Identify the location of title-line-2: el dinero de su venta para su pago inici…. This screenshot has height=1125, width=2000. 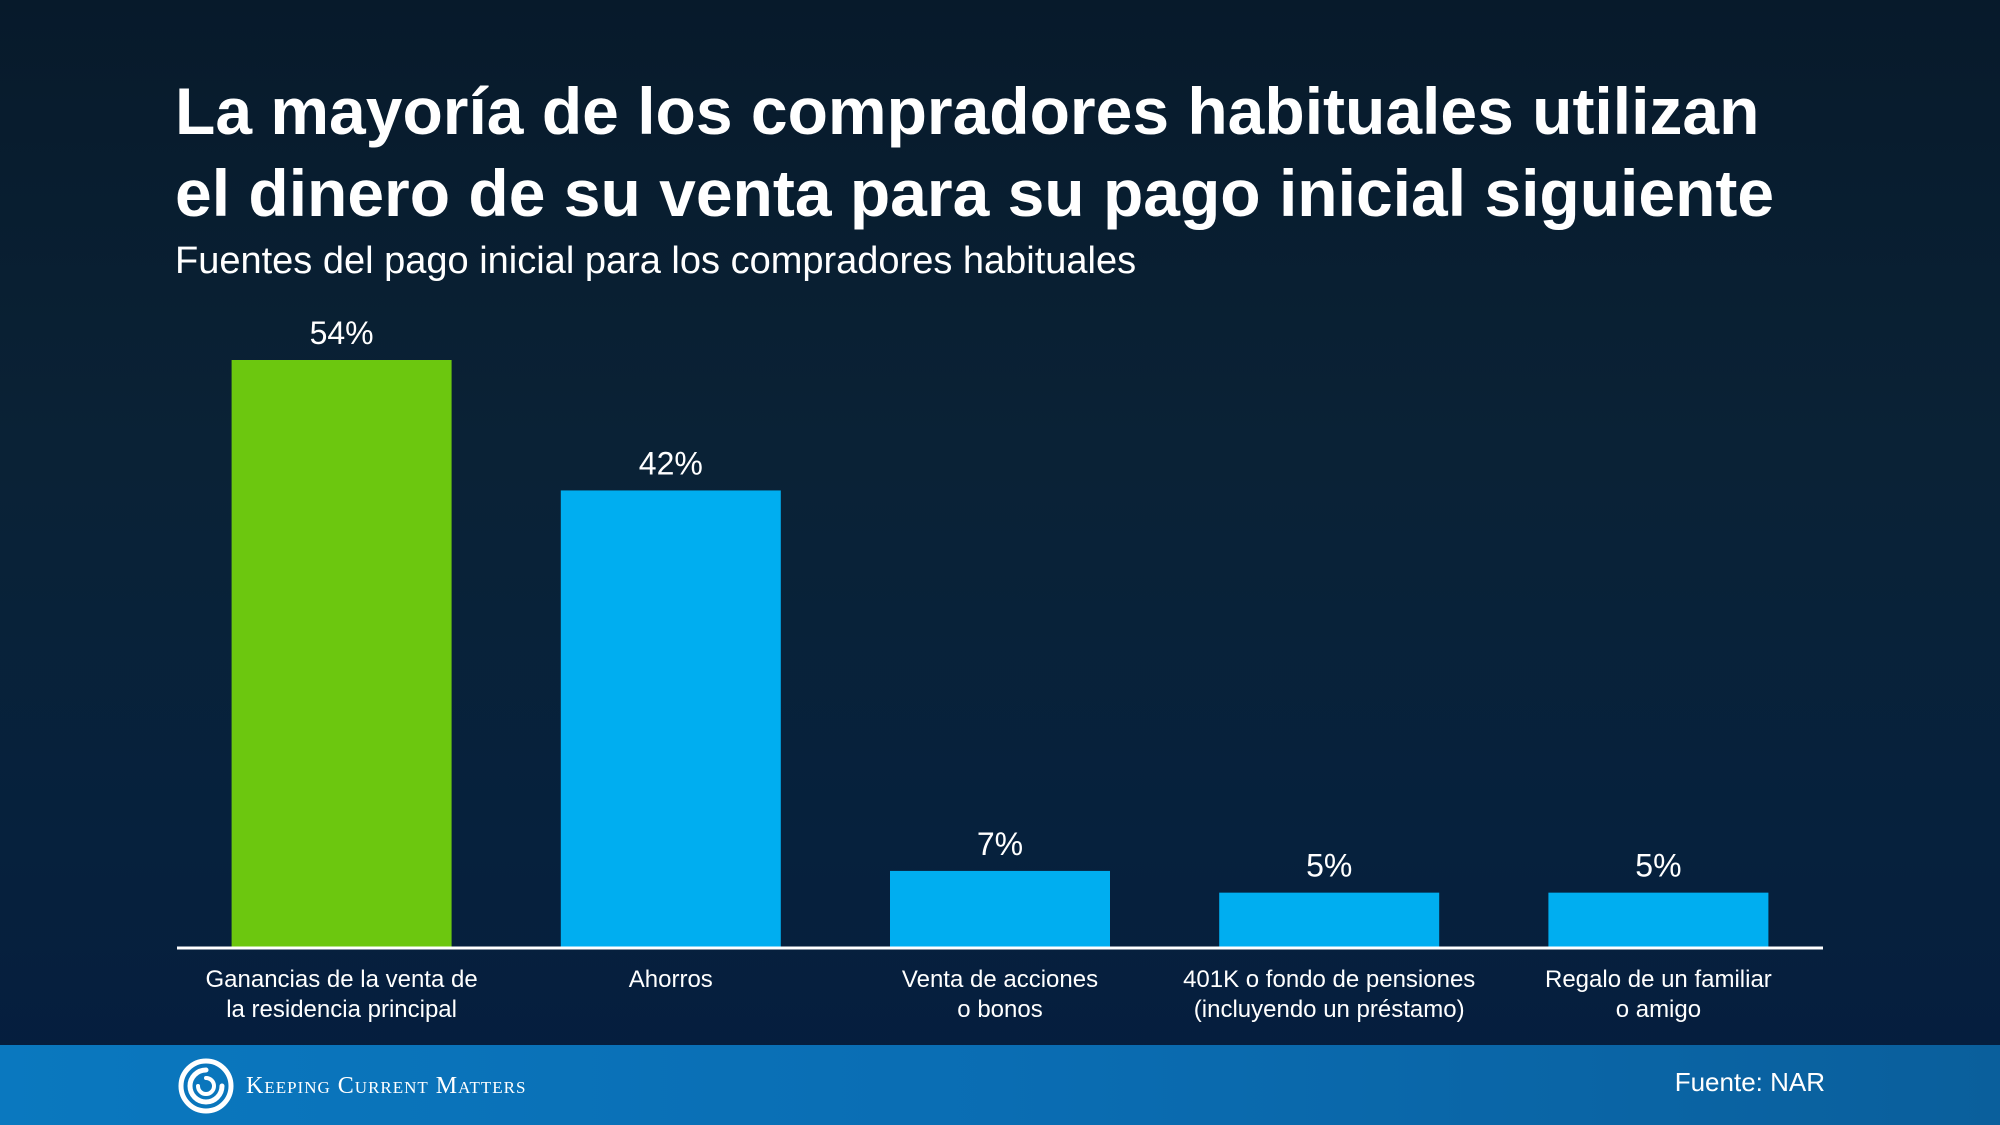
(975, 193).